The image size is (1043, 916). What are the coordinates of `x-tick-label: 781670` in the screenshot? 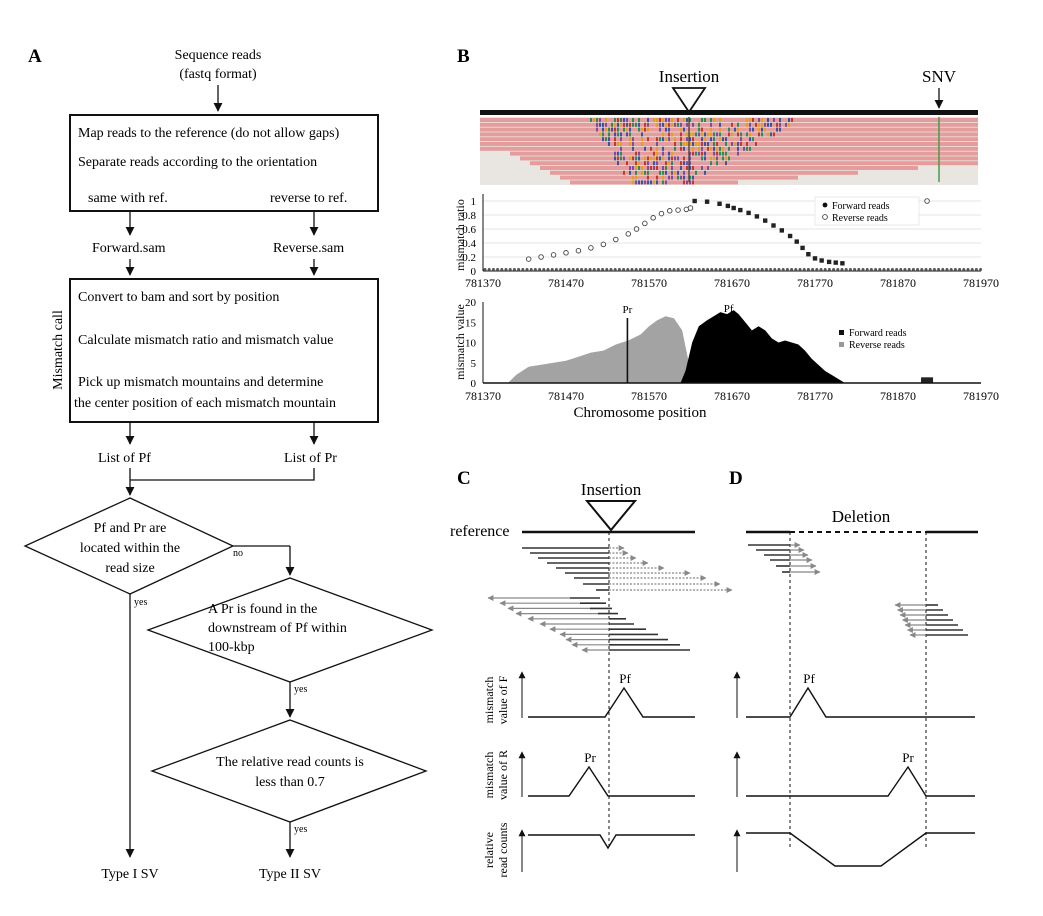 It's located at (732, 283).